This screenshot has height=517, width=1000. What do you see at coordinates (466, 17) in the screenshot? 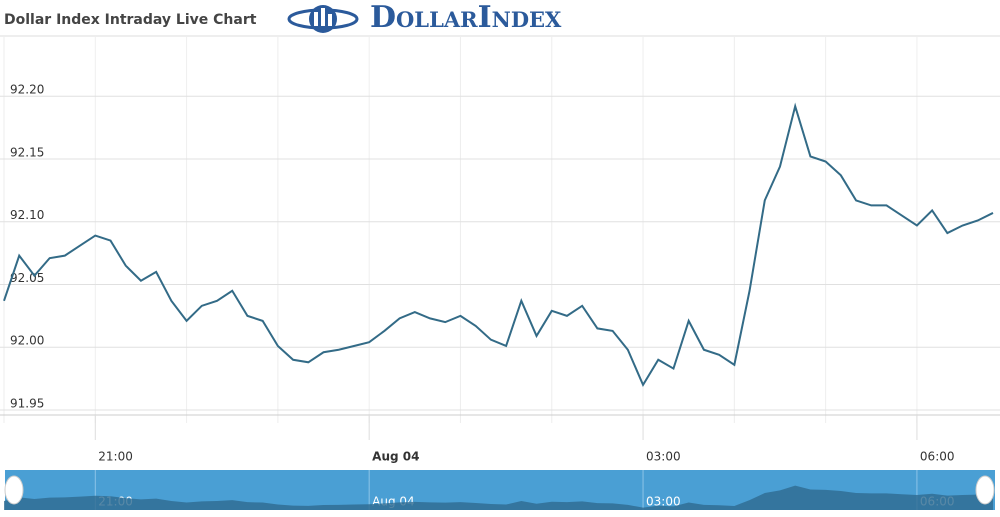
I see `brand: DollarIndex` at bounding box center [466, 17].